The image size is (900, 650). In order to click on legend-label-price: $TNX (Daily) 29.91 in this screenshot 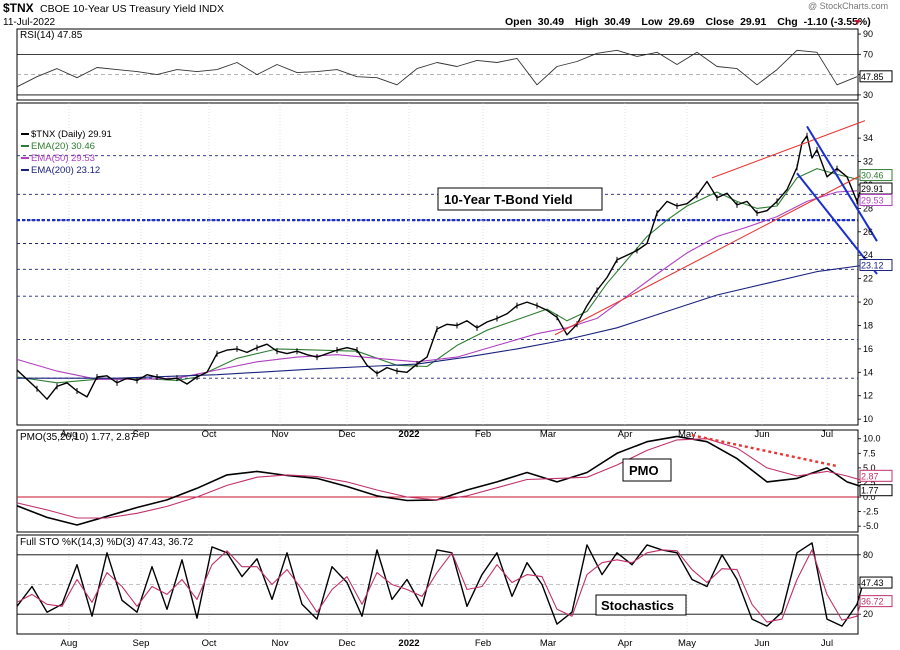, I will do `click(71, 134)`.